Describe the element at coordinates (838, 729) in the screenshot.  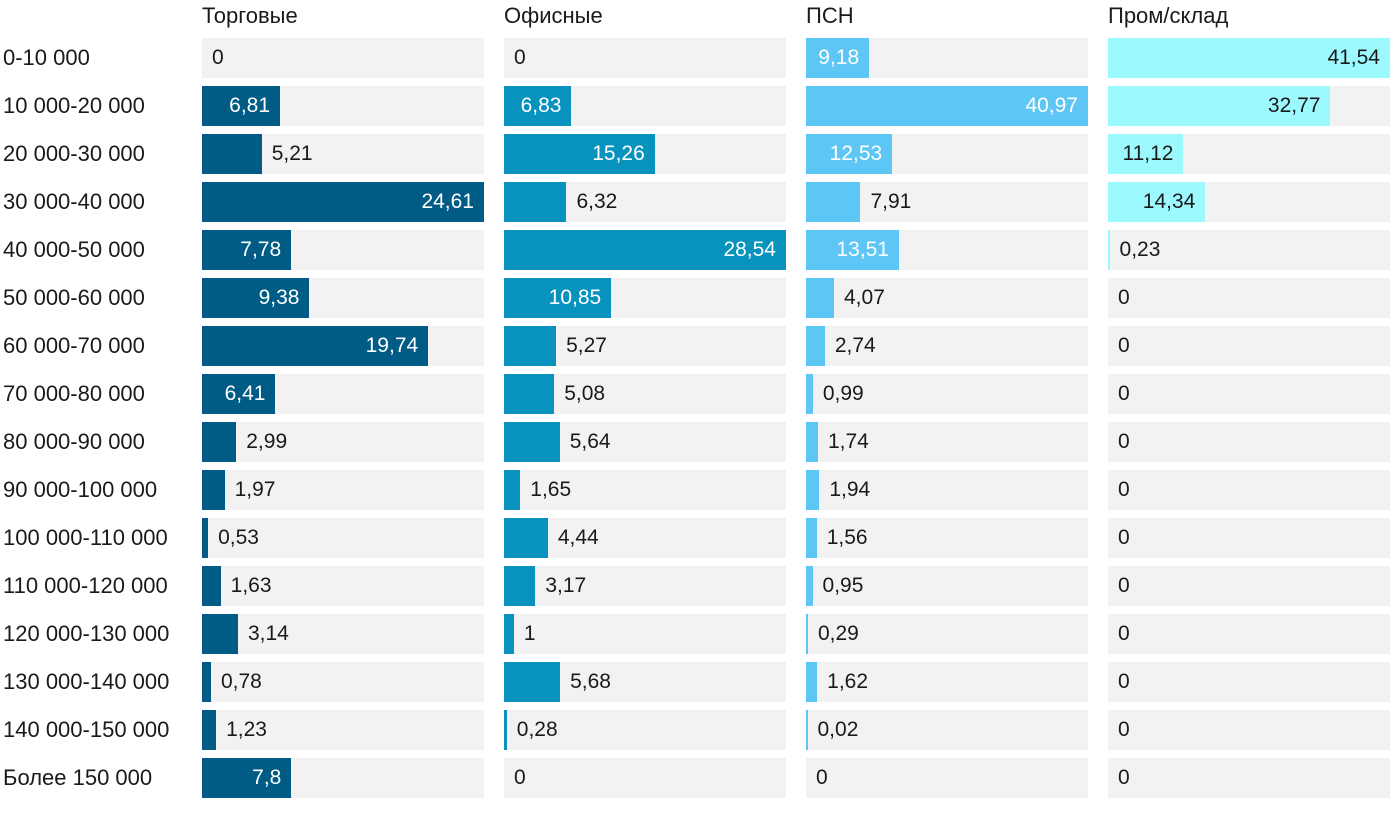
I see `data-label: 0,02` at that location.